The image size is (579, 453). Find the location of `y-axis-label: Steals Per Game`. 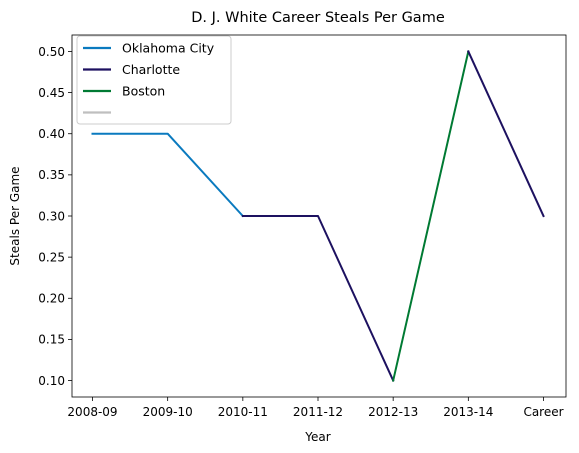

y-axis-label: Steals Per Game is located at coordinates (15, 215).